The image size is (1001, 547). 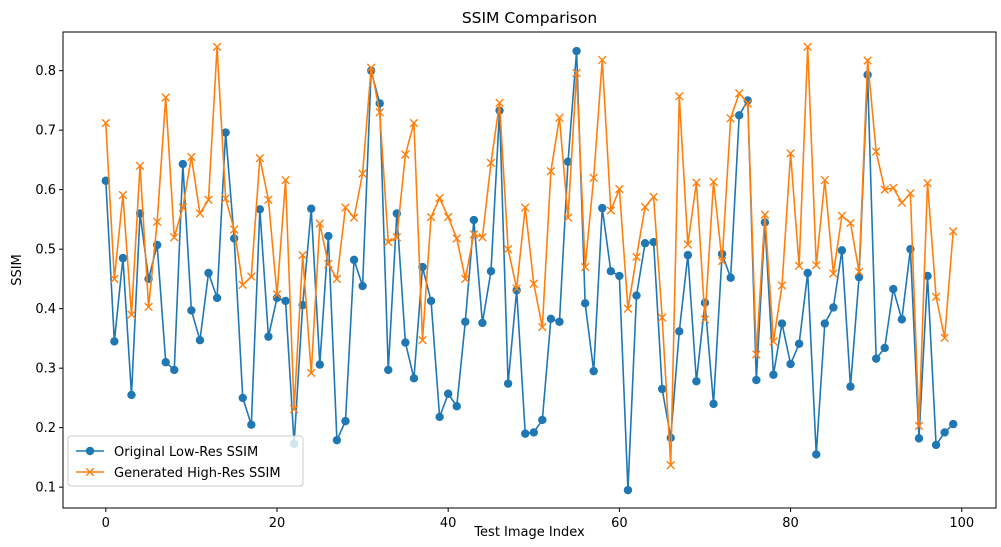 I want to click on y-tick-label: 0.8, so click(x=45, y=71).